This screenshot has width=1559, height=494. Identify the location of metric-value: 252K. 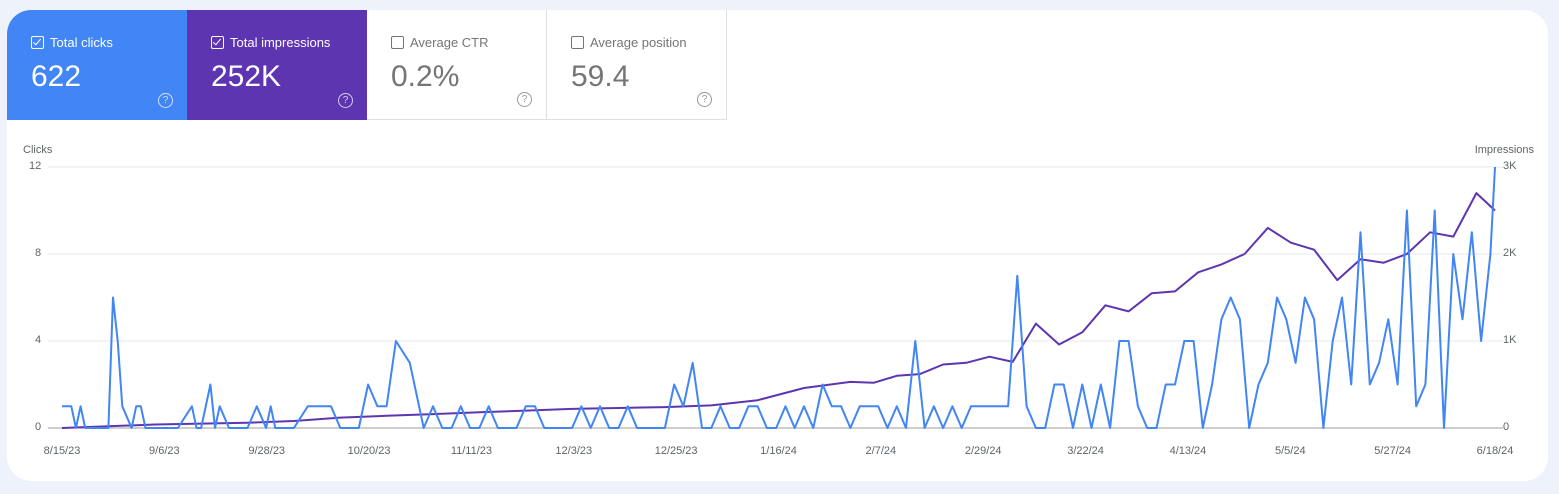
(246, 76).